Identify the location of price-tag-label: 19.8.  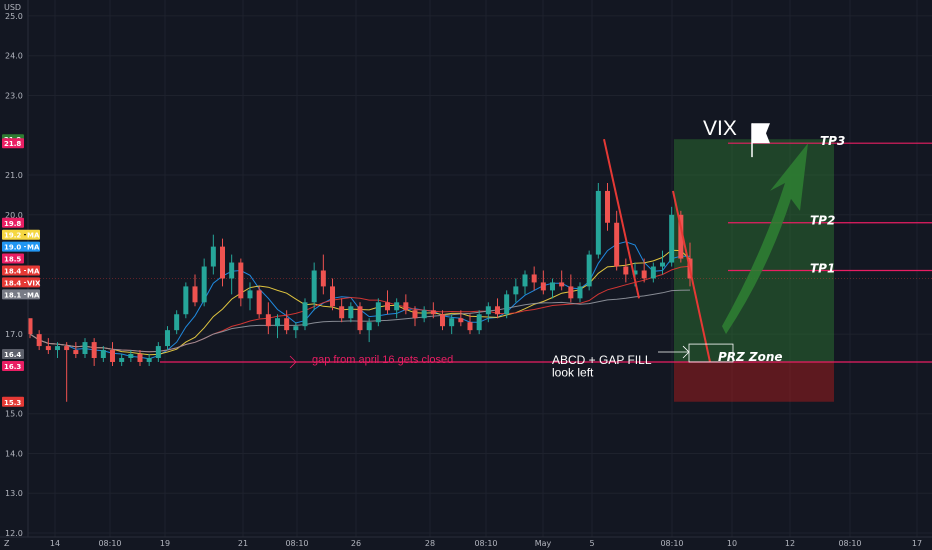
(12, 224).